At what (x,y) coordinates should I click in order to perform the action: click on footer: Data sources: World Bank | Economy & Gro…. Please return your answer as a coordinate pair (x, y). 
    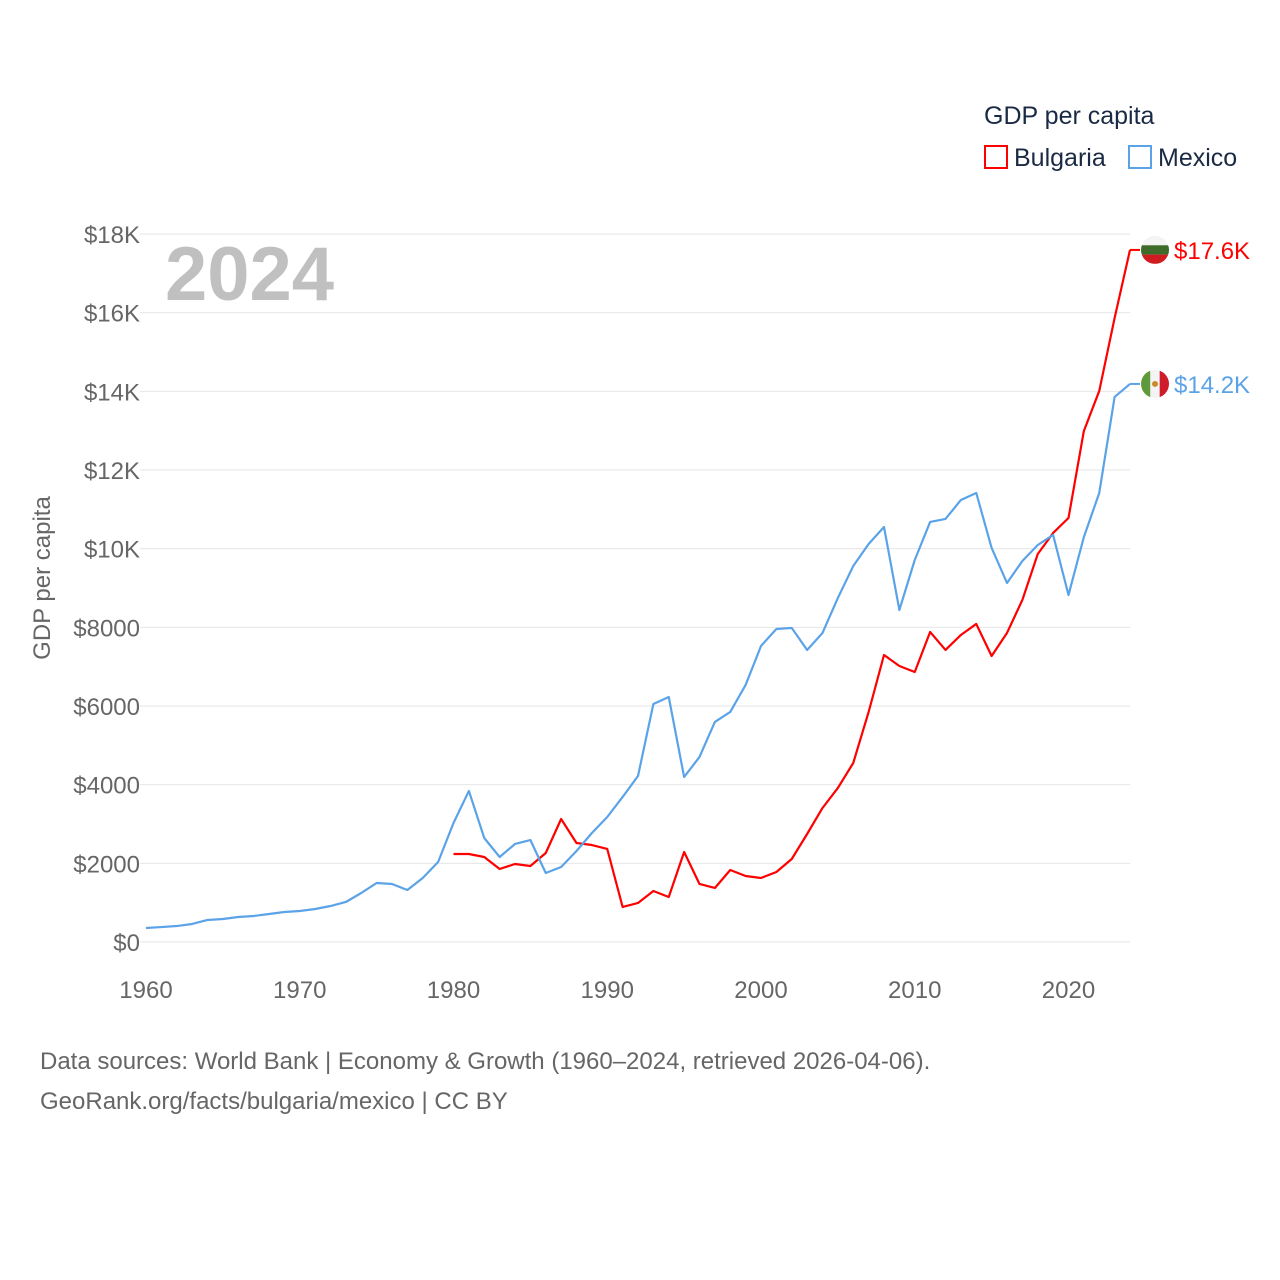
    Looking at the image, I should click on (485, 1082).